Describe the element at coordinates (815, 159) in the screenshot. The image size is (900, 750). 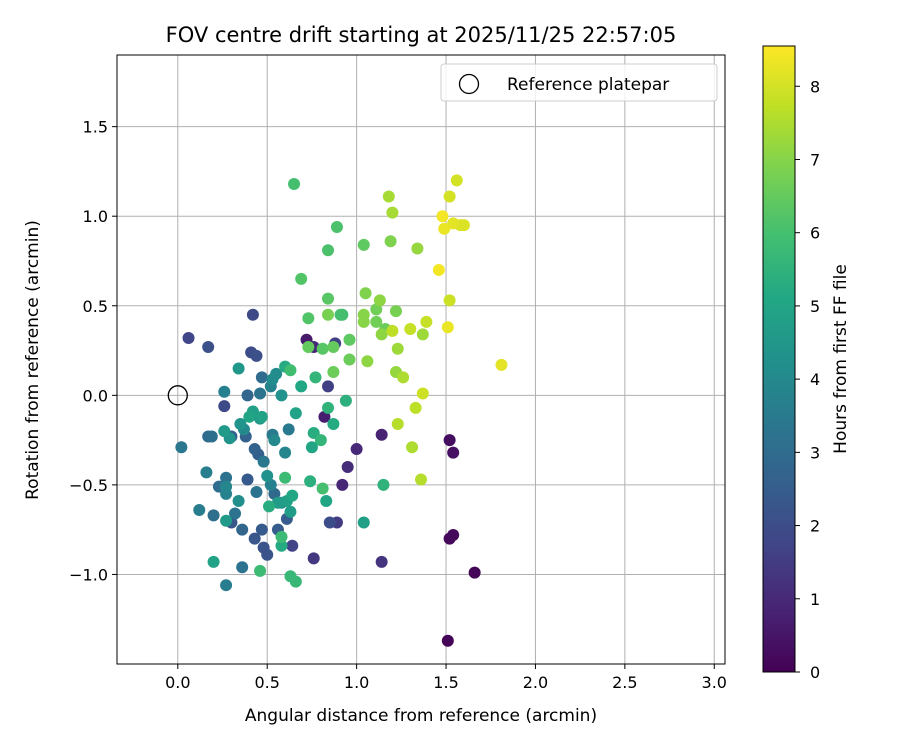
I see `colorbar-tick-label: 7` at that location.